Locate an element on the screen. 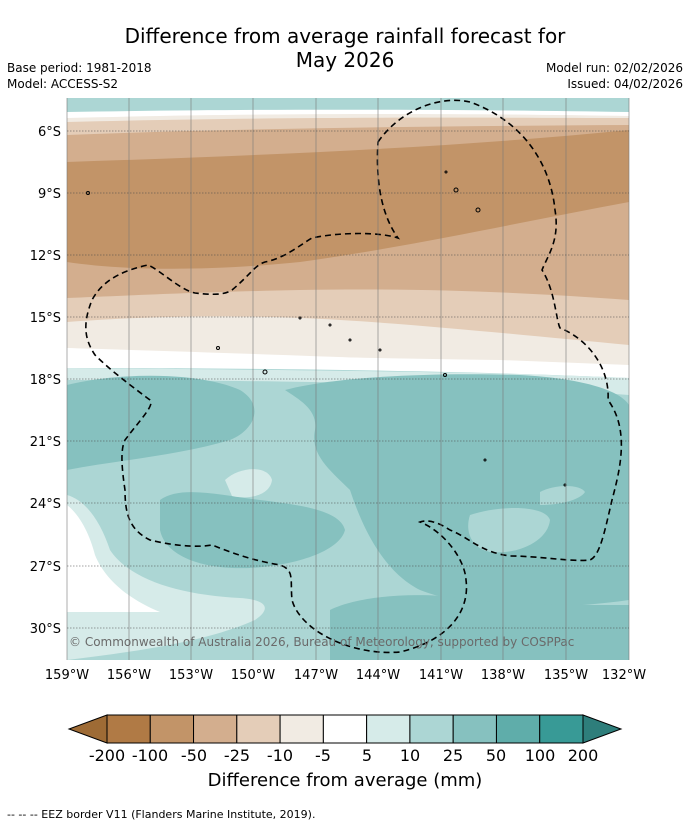 This screenshot has width=690, height=827. lon-label: 153°W is located at coordinates (191, 675).